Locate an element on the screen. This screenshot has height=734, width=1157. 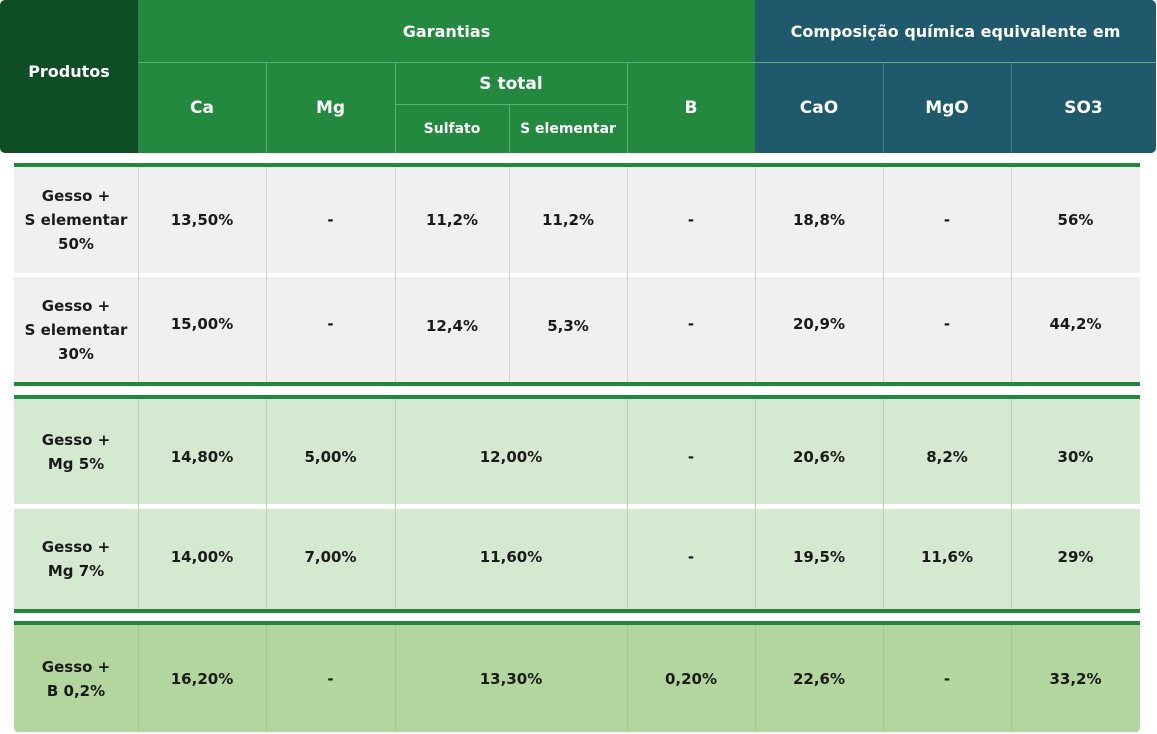
cell-s-elementar: 5,3% is located at coordinates (568, 326).